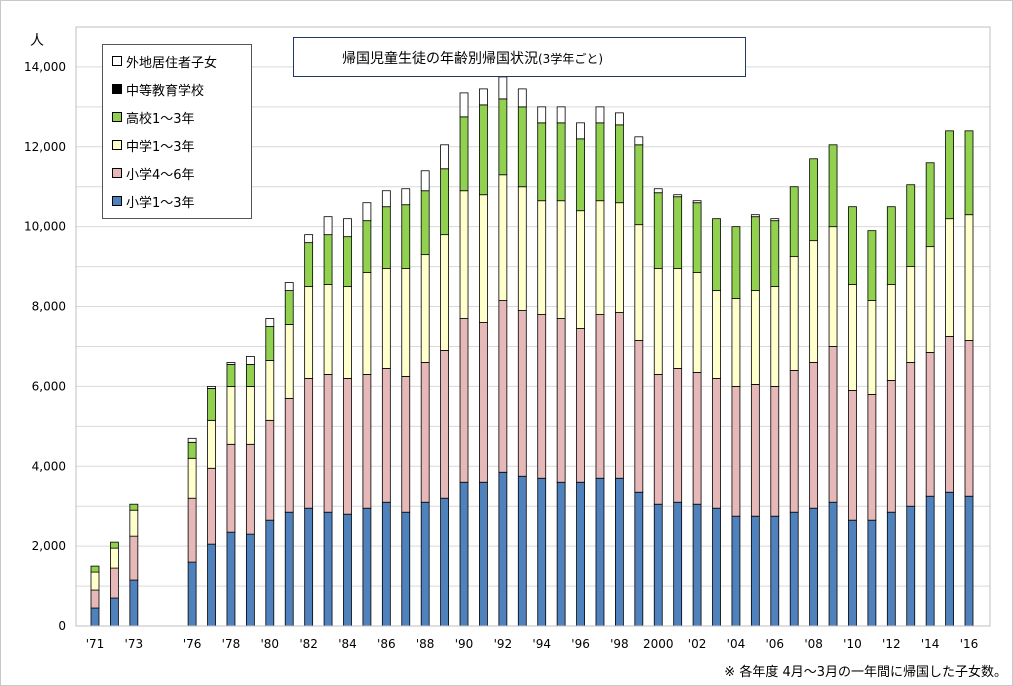 The height and width of the screenshot is (686, 1013). I want to click on legend-label: 外地居住者子女, so click(172, 63).